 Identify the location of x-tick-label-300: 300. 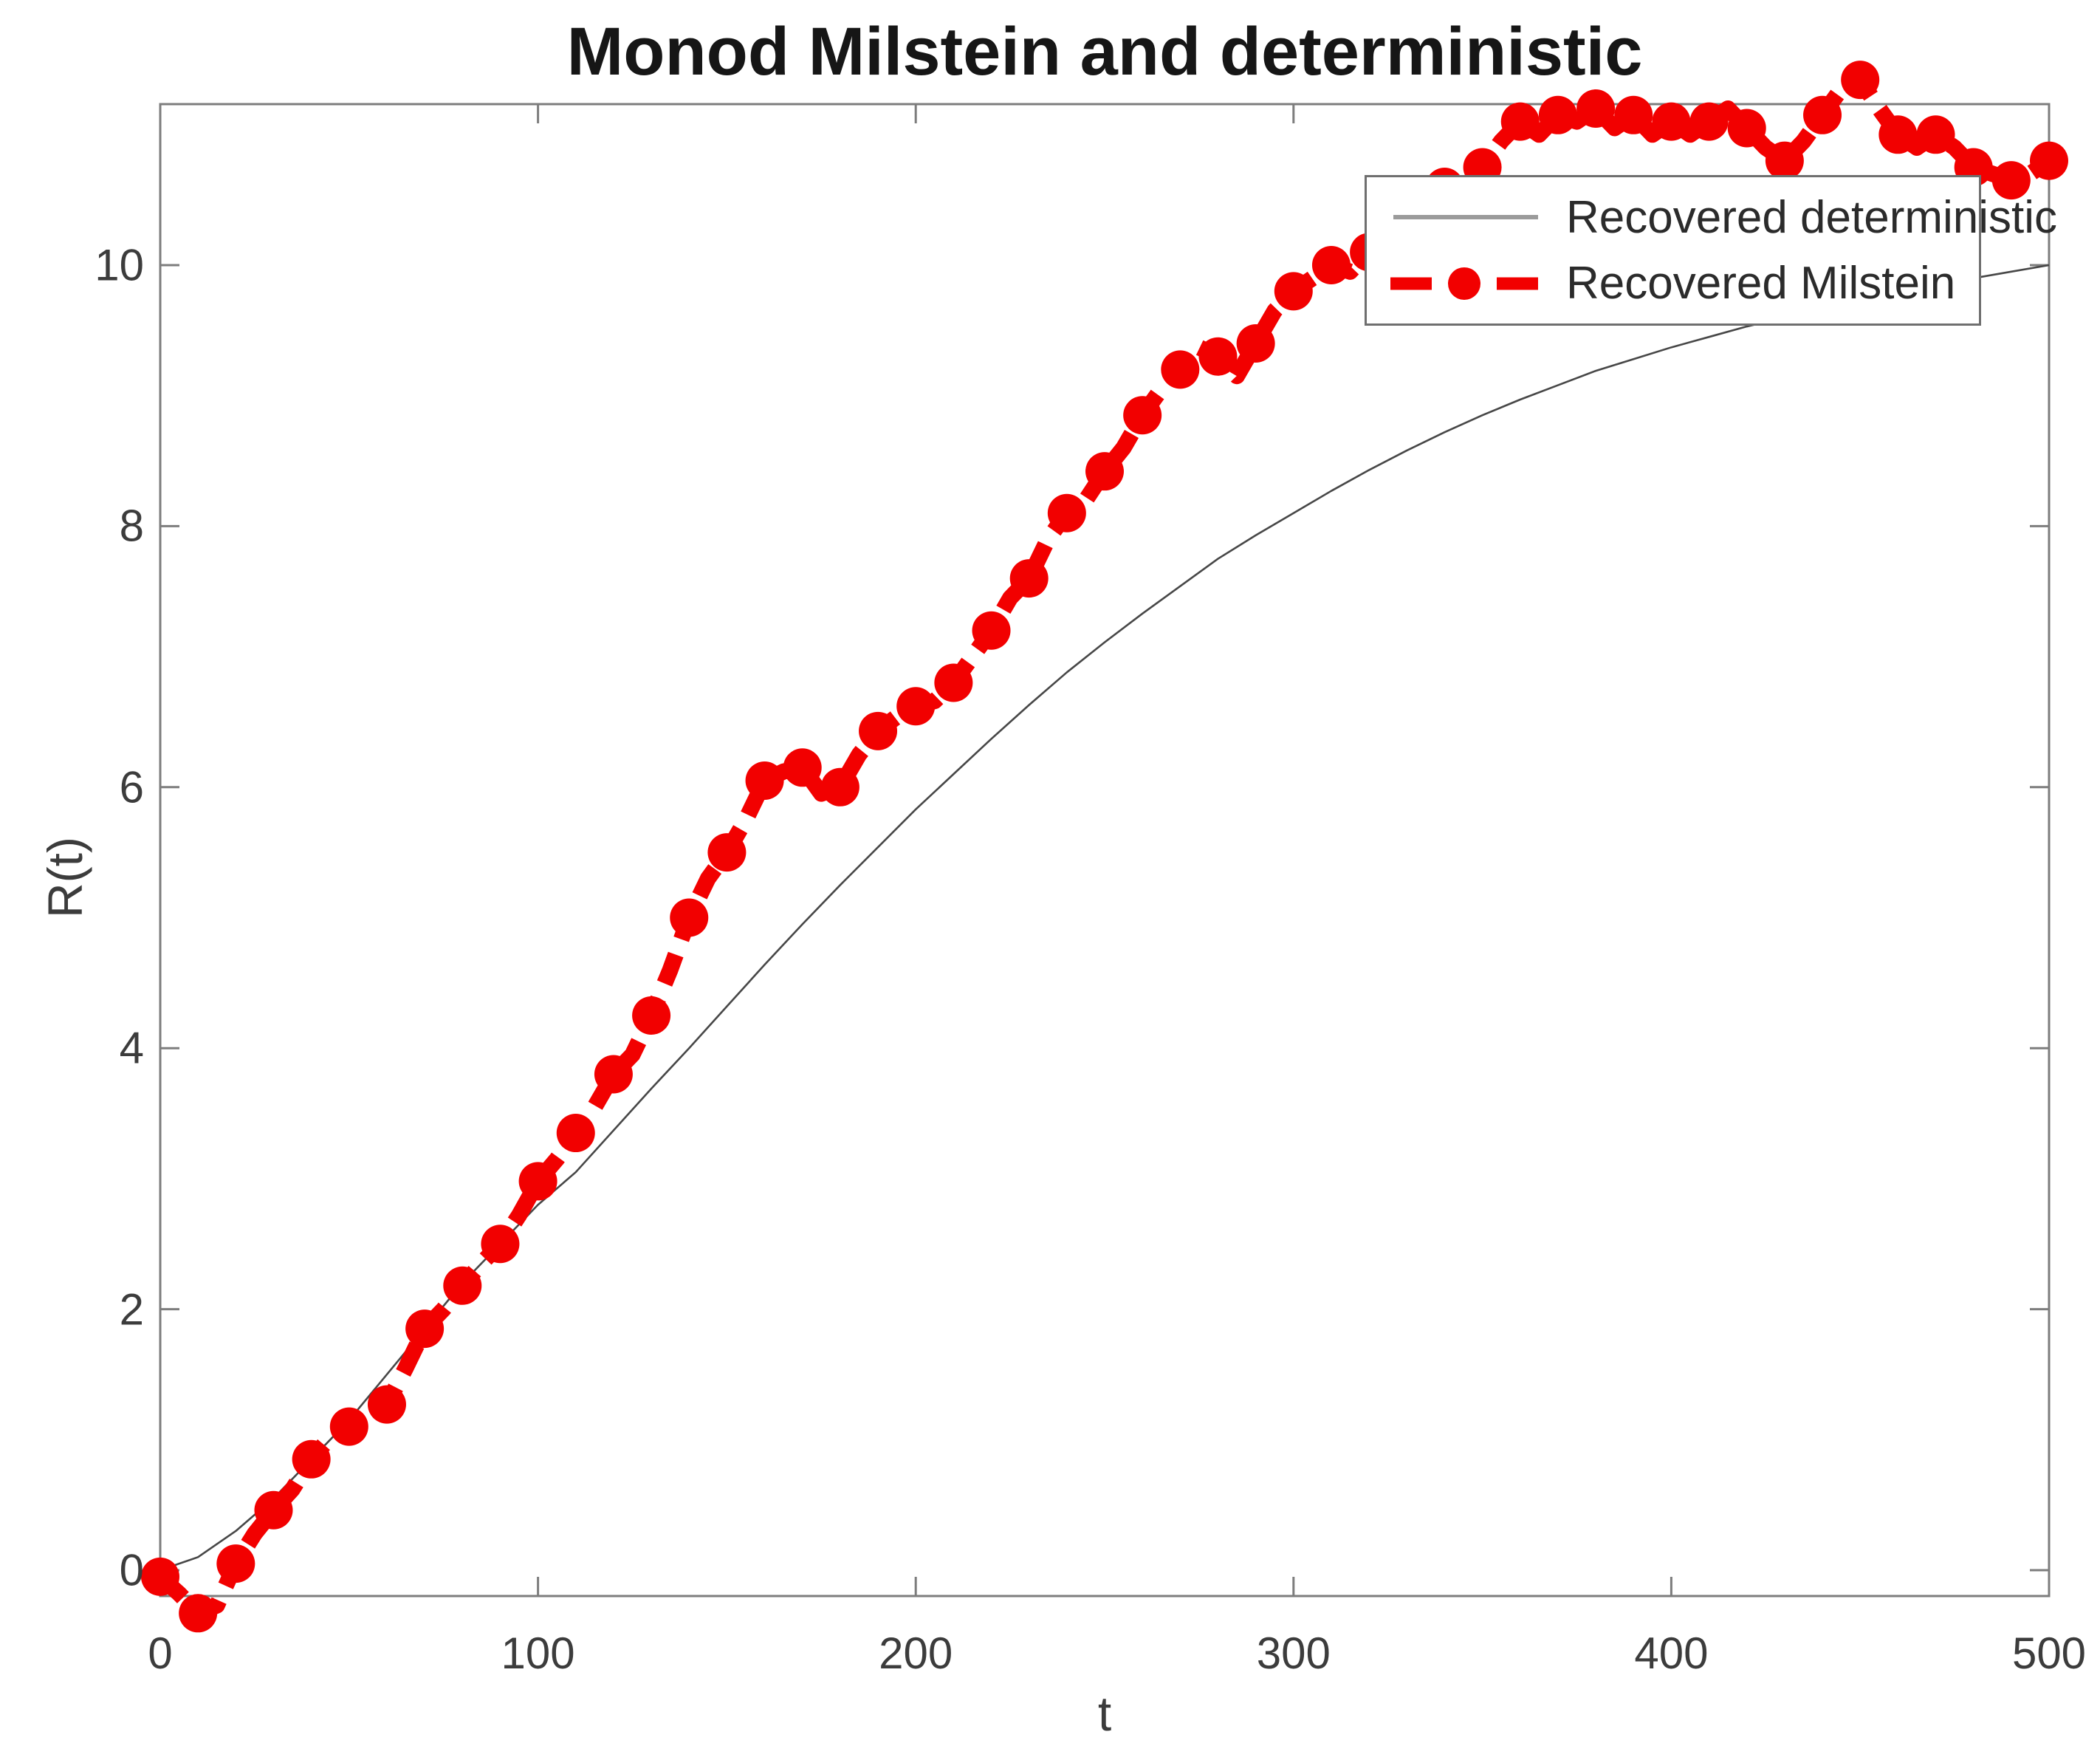
(1293, 1654).